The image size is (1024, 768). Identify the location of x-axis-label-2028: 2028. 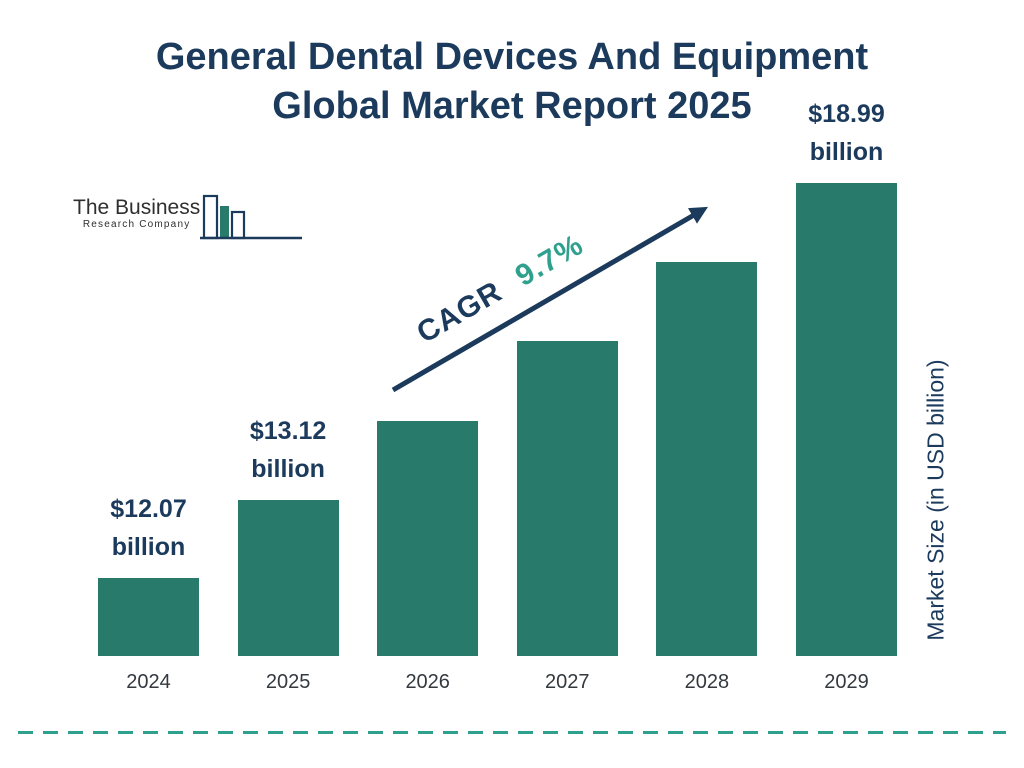
(707, 682).